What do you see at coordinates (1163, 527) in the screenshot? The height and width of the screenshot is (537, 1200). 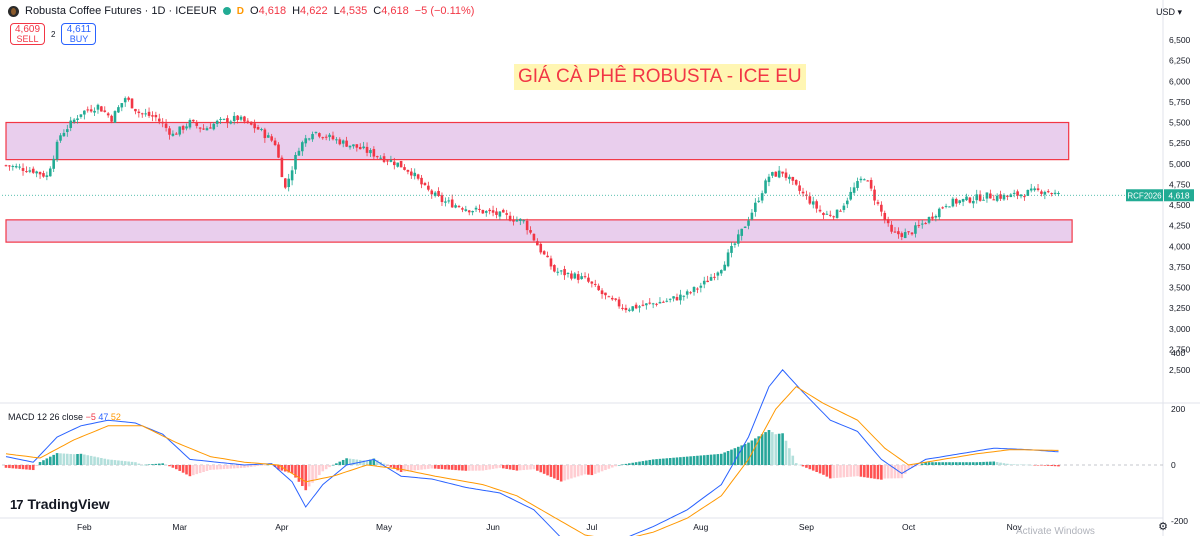 I see `gear-icon: ⚙` at bounding box center [1163, 527].